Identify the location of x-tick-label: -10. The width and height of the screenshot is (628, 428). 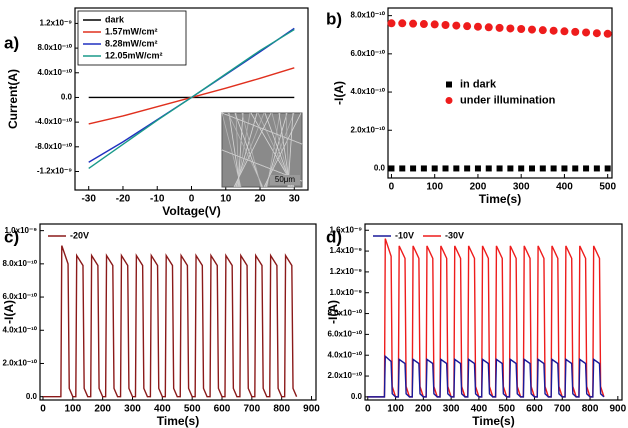
(157, 199).